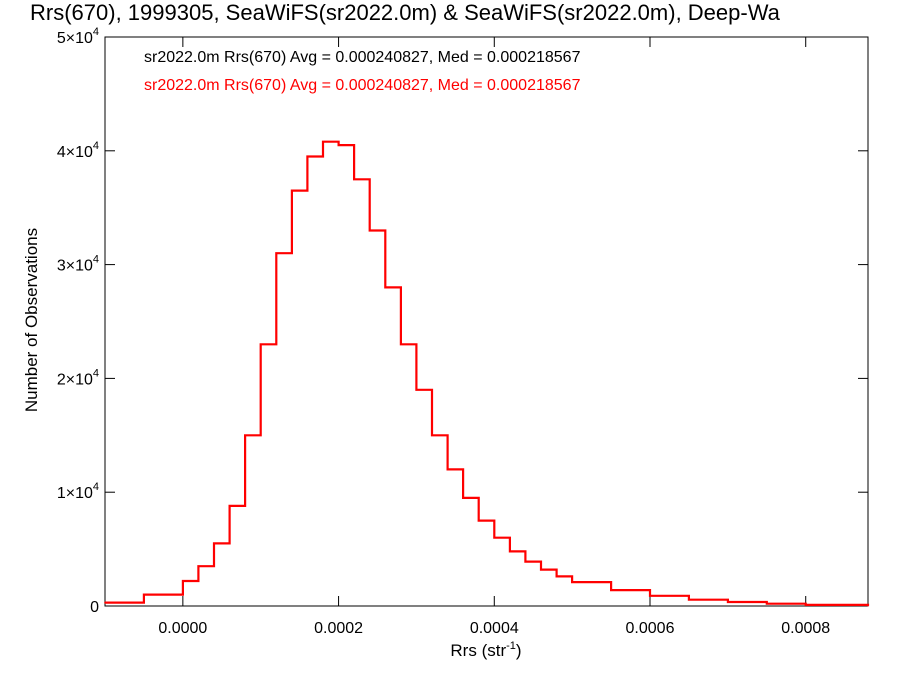 The image size is (900, 675). What do you see at coordinates (78, 377) in the screenshot?
I see `y-tick-label: 2×10⁴` at bounding box center [78, 377].